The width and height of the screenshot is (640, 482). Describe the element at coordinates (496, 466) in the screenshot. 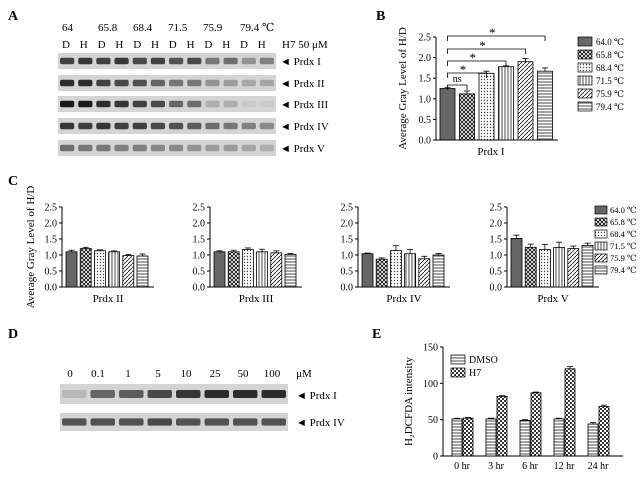

I see `x-tick-label: 3 hr` at that location.